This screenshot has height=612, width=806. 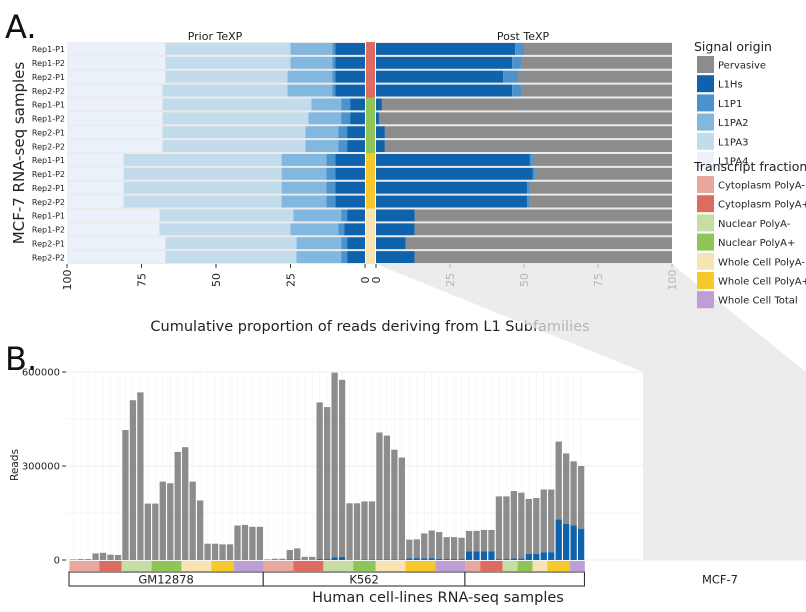 I want to click on x-tick-label: 50, so click(x=216, y=280).